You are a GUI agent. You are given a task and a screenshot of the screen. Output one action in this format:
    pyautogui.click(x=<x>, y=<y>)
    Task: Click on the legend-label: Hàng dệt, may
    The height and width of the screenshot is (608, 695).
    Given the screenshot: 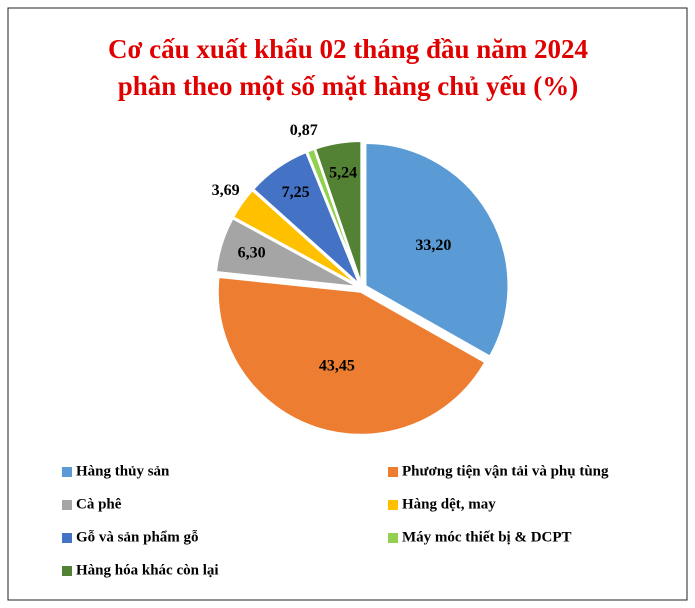 What is the action you would take?
    pyautogui.click(x=449, y=504)
    